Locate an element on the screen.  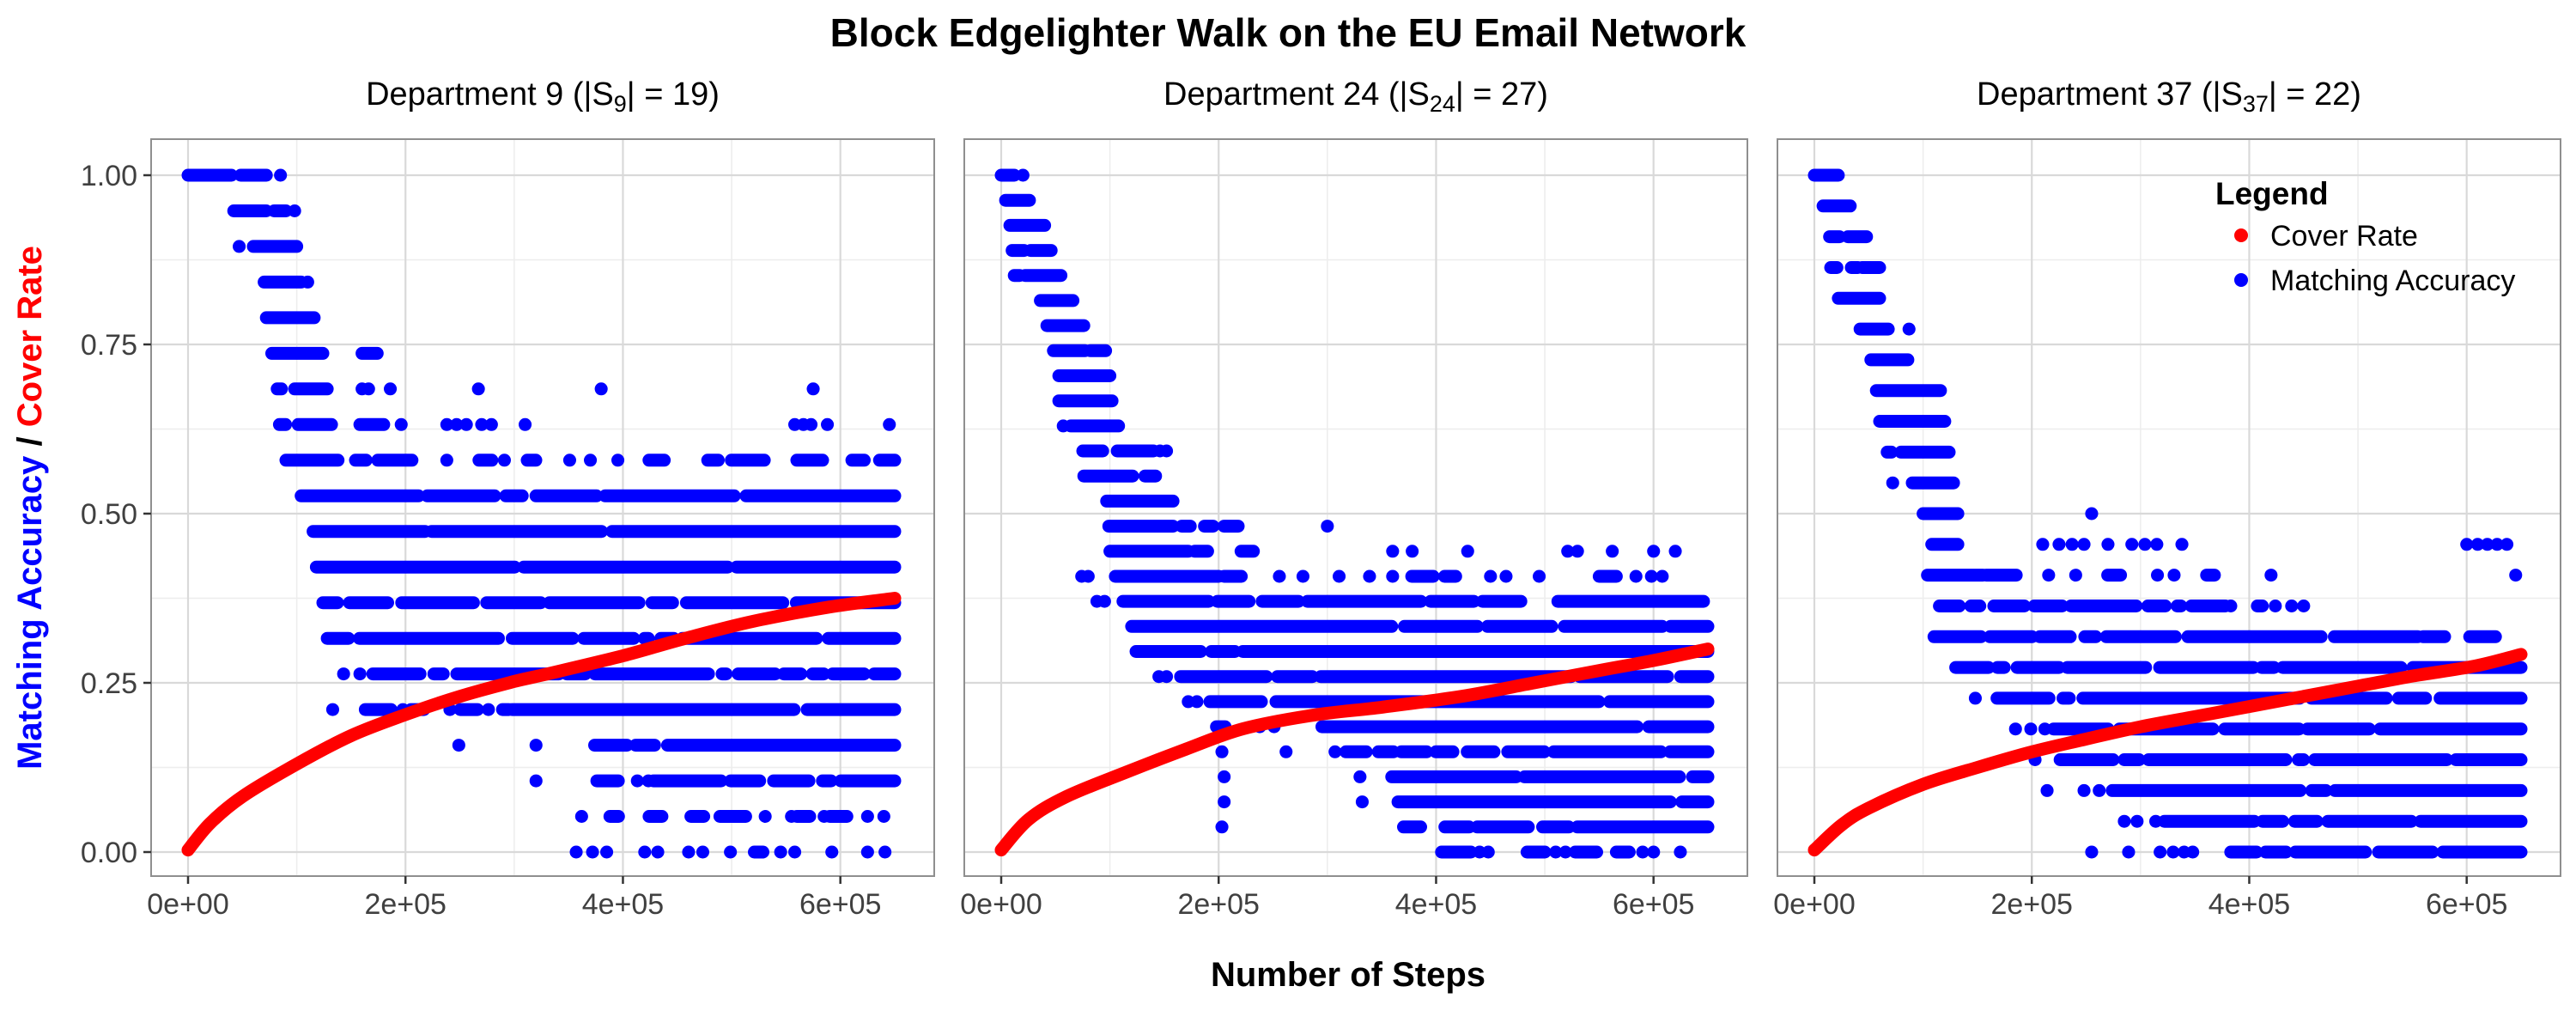
legend-label-cover-rate: Cover Rate is located at coordinates (2344, 236).